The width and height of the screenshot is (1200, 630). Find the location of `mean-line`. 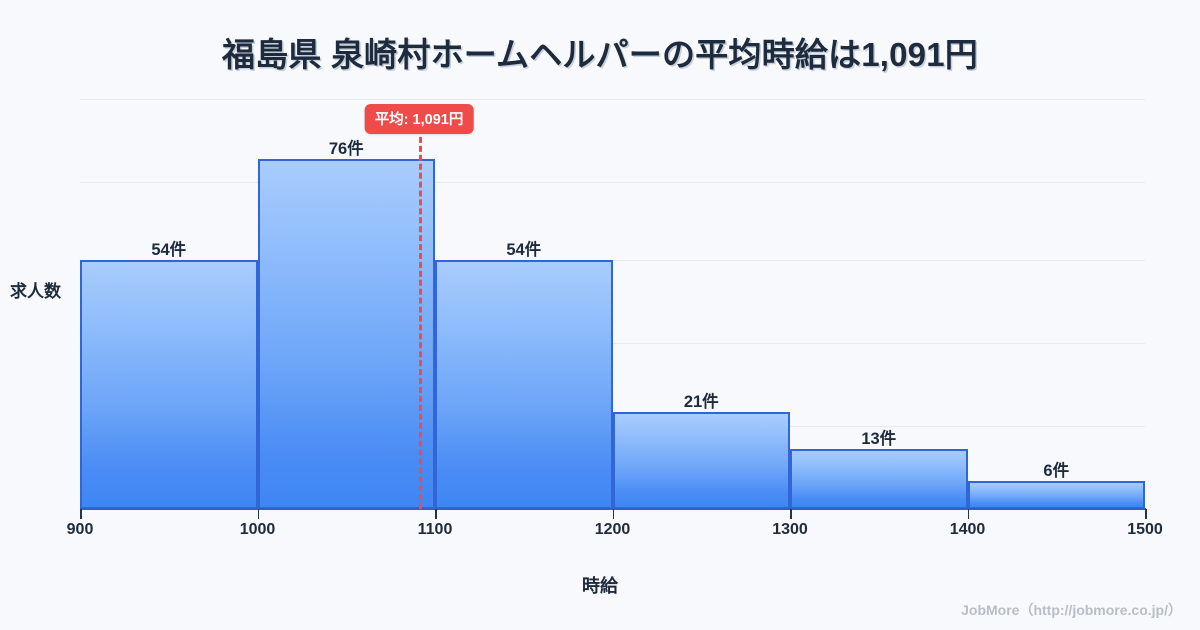

mean-line is located at coordinates (421, 318).